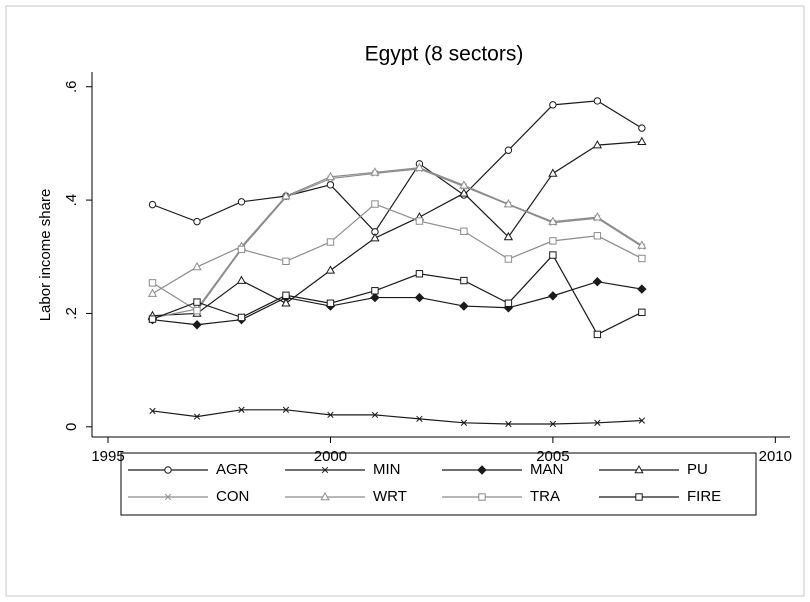  What do you see at coordinates (45, 255) in the screenshot?
I see `y-axis-label: Labor income share` at bounding box center [45, 255].